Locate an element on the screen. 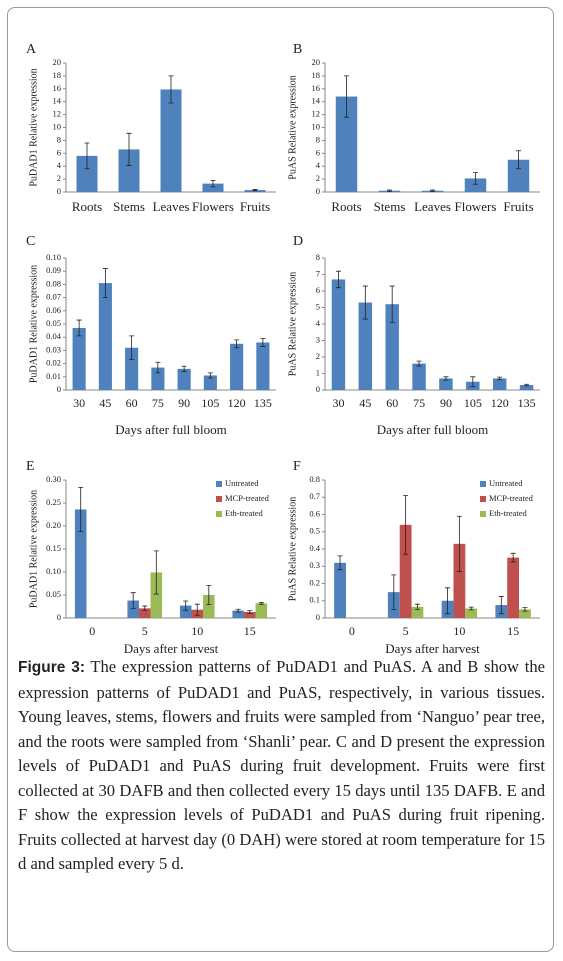 The height and width of the screenshot is (961, 563). panel-label: C is located at coordinates (30, 241).